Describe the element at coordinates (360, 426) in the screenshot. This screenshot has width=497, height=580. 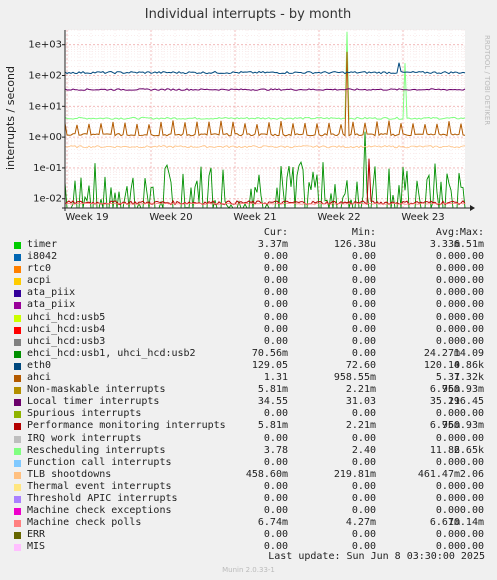
I see `min-value: 2.21m` at that location.